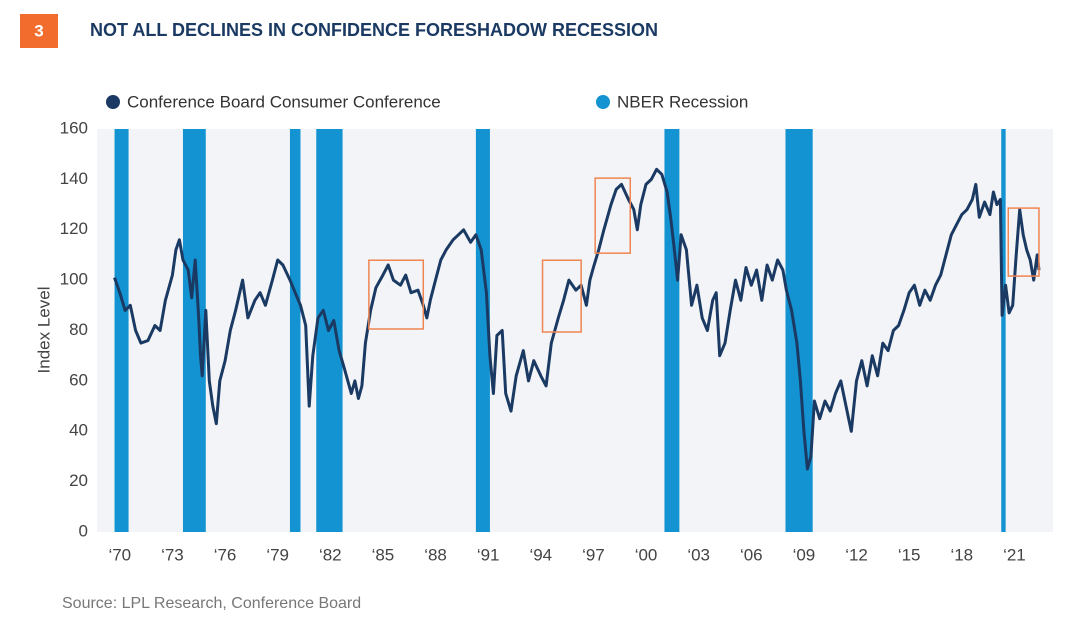 The width and height of the screenshot is (1083, 641). What do you see at coordinates (593, 554) in the screenshot?
I see `x-tick-label: ‘97` at bounding box center [593, 554].